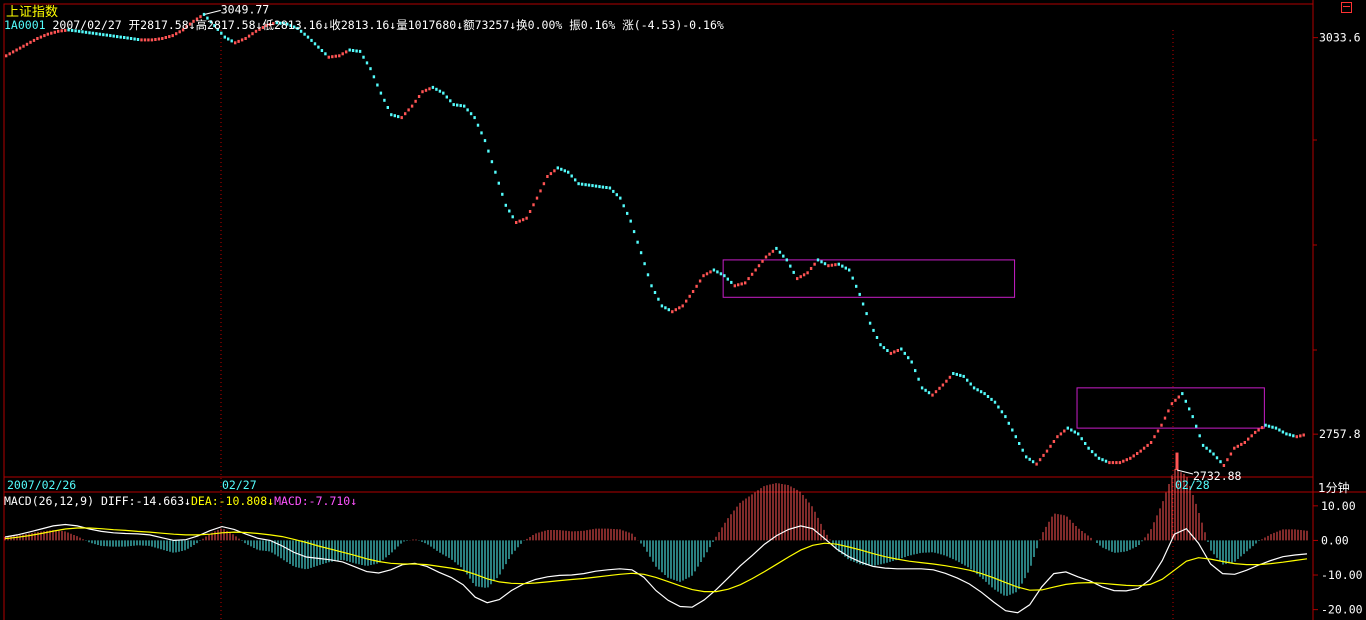 This screenshot has width=1366, height=620. Describe the element at coordinates (1217, 476) in the screenshot. I see `low-annotation: 2732.88` at that location.